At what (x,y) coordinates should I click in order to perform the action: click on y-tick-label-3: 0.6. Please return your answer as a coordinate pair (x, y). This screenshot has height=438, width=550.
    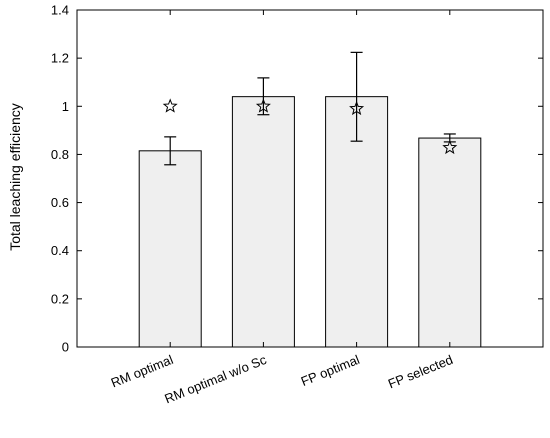
    Looking at the image, I should click on (60, 202).